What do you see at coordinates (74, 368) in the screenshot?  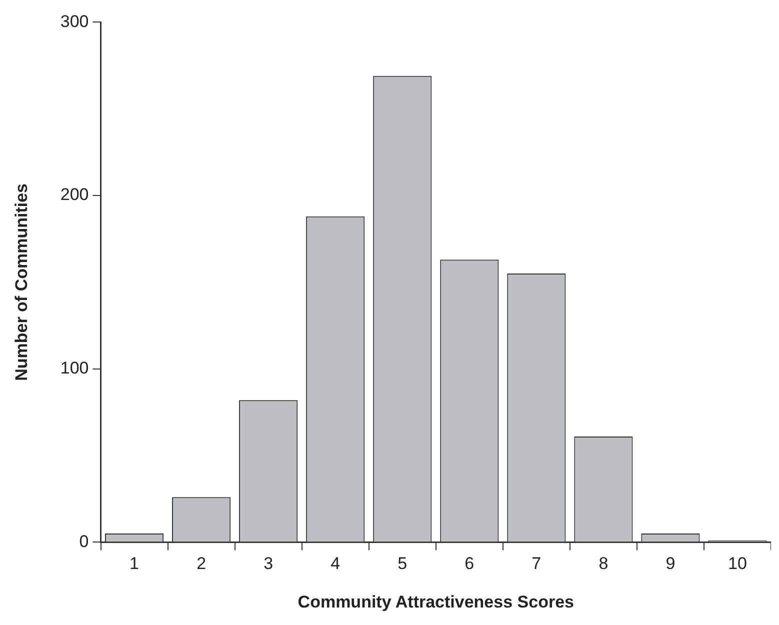 I see `y-tick-label: 100` at bounding box center [74, 368].